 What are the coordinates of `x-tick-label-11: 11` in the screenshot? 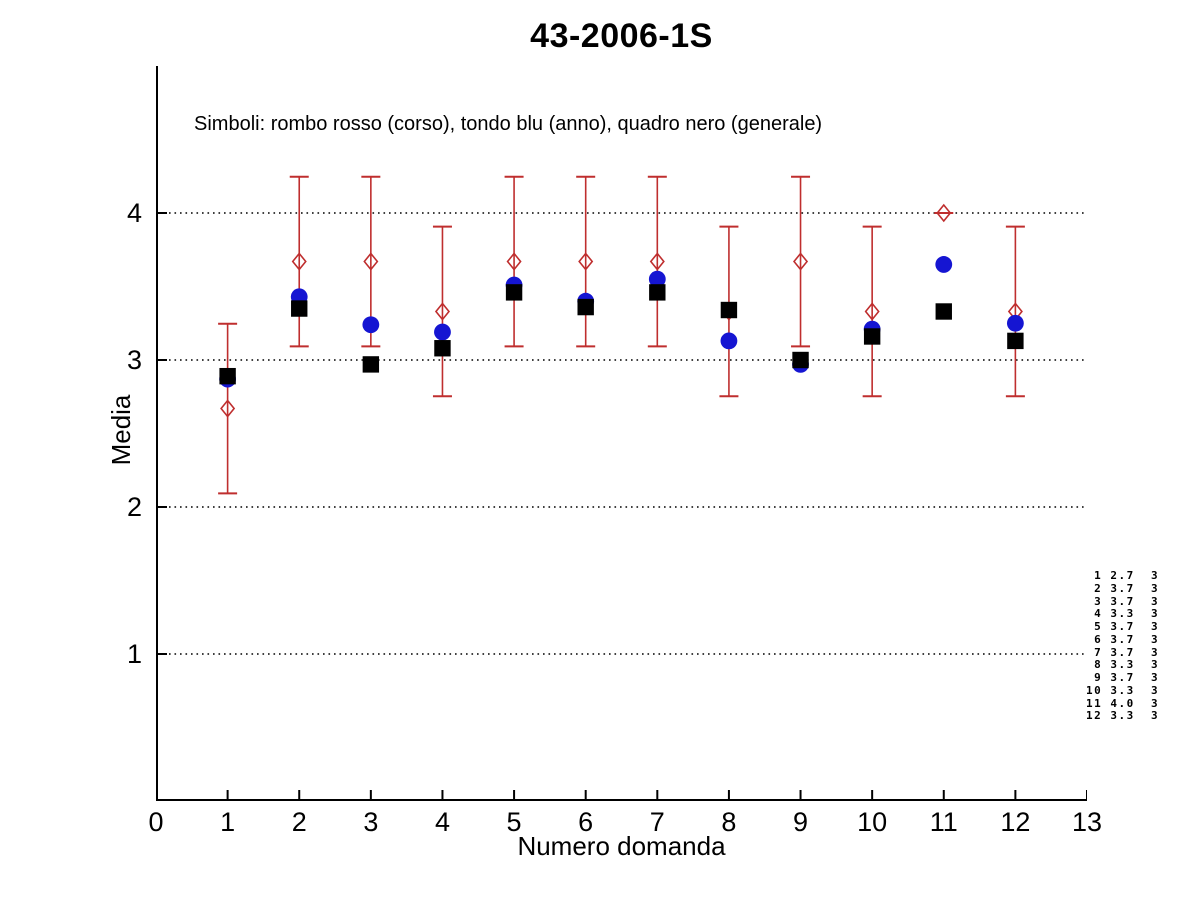 It's located at (943, 822).